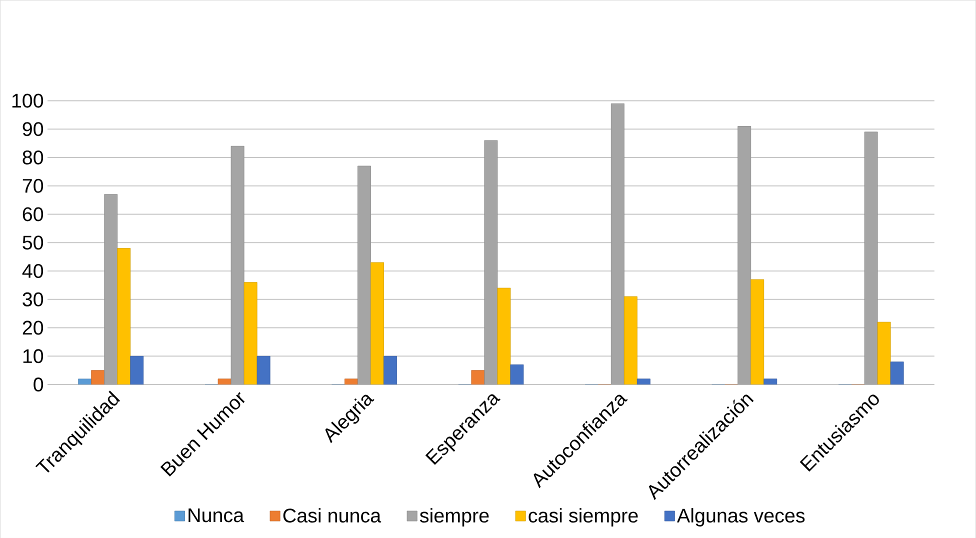 The height and width of the screenshot is (538, 976). Describe the element at coordinates (33, 299) in the screenshot. I see `y-tick-label: 30` at that location.